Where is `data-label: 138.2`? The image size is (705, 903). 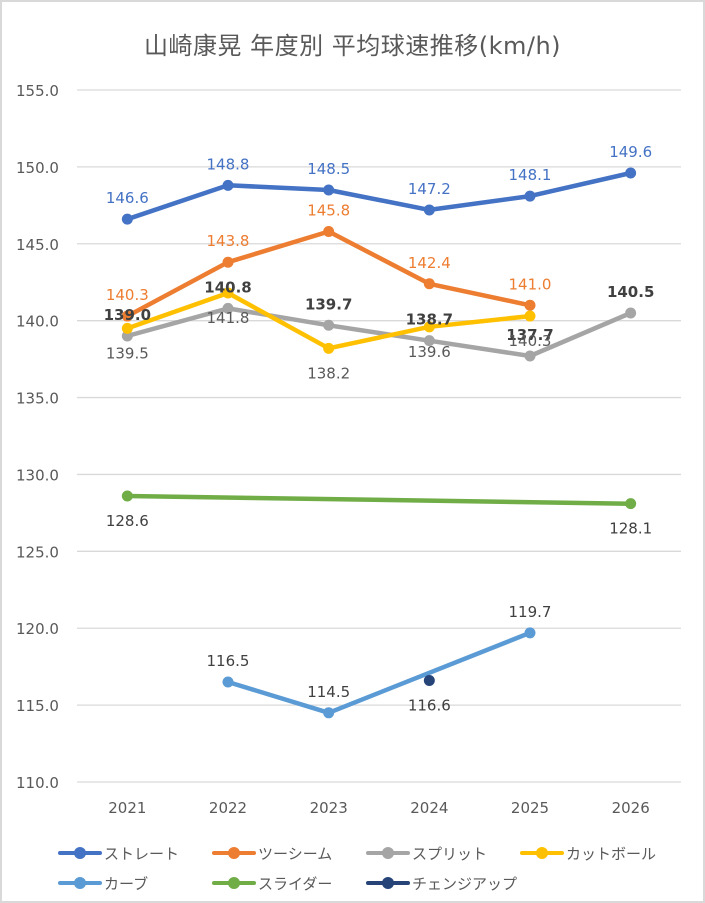 data-label: 138.2 is located at coordinates (328, 373).